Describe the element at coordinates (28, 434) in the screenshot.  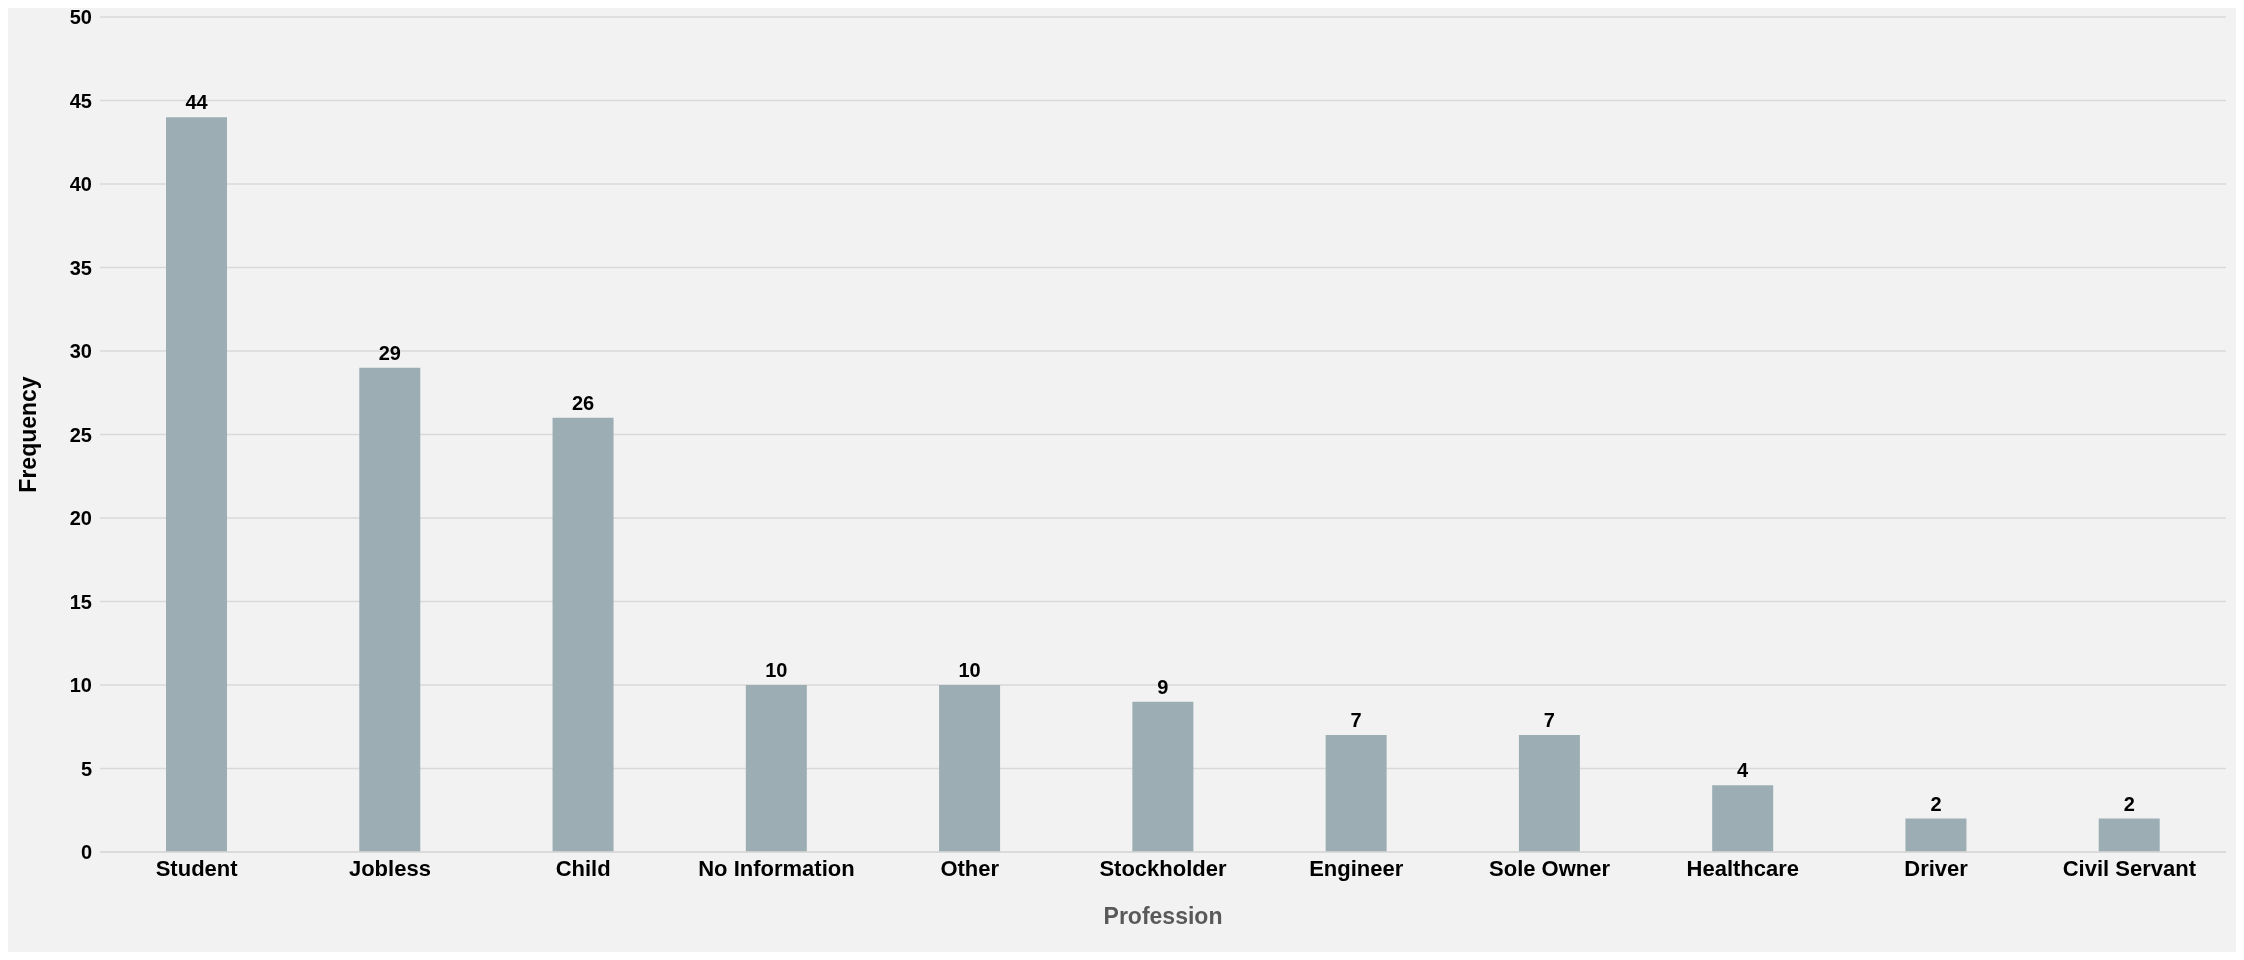
I see `y-axis-title: Frequency` at that location.